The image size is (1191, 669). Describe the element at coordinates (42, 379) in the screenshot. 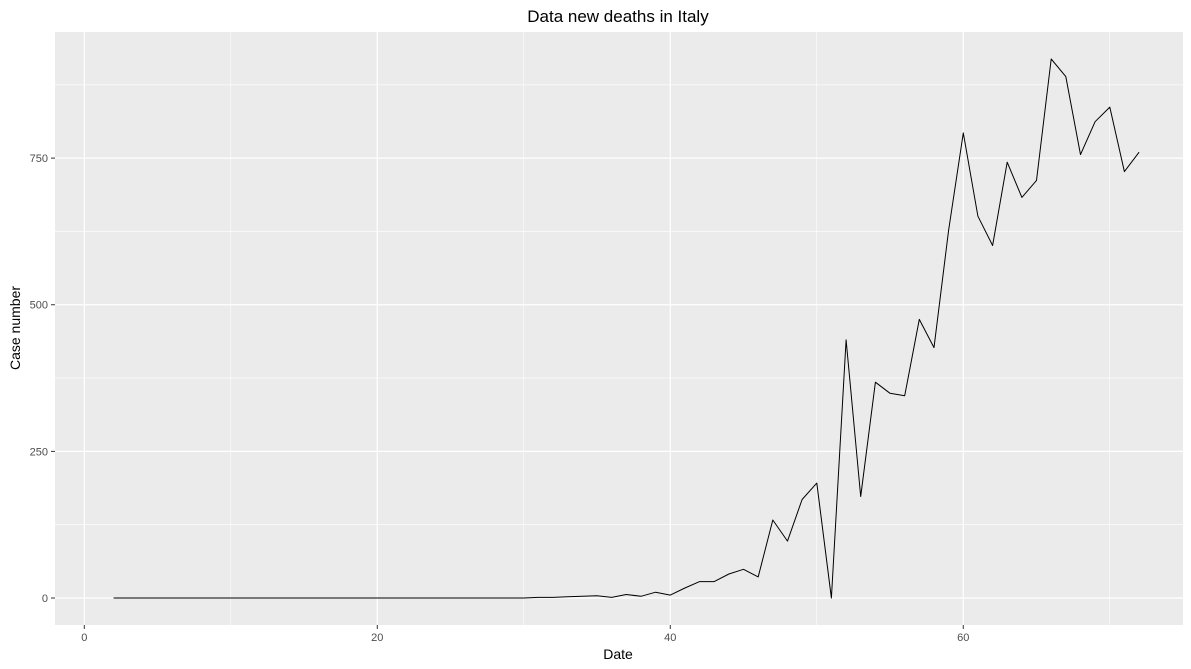

I see `y-axis: 0 250 500 750` at that location.